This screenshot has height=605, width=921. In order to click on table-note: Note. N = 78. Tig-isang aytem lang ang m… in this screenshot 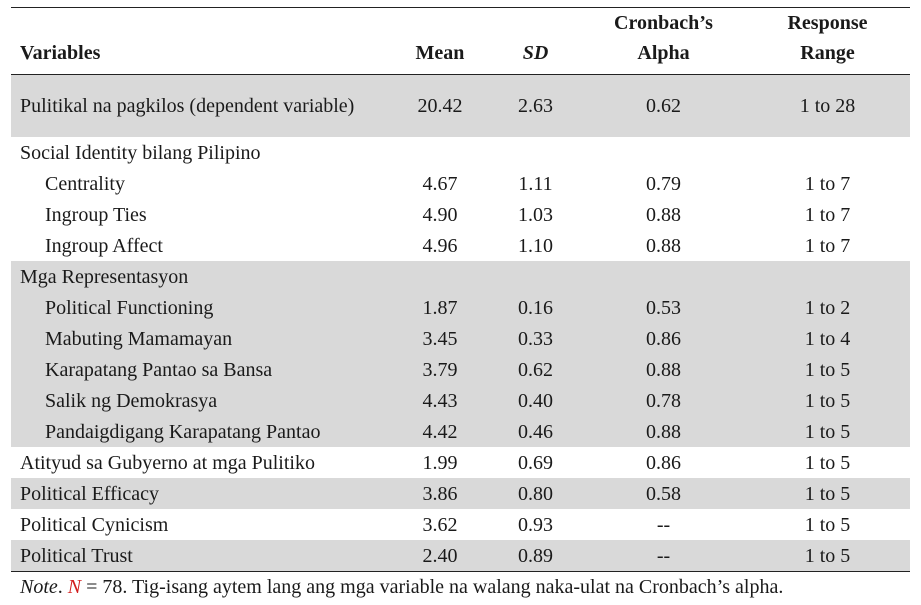, I will do `click(401, 587)`.